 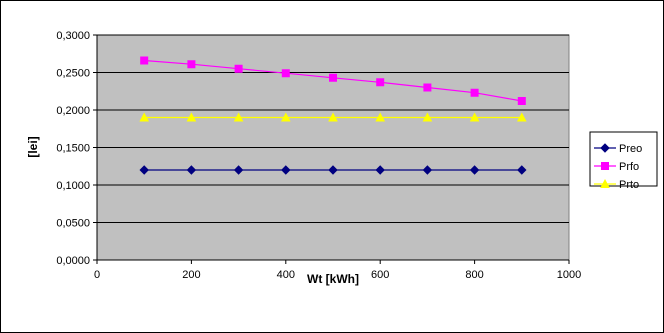 I want to click on legend-item-prto: Prto, so click(x=616, y=184).